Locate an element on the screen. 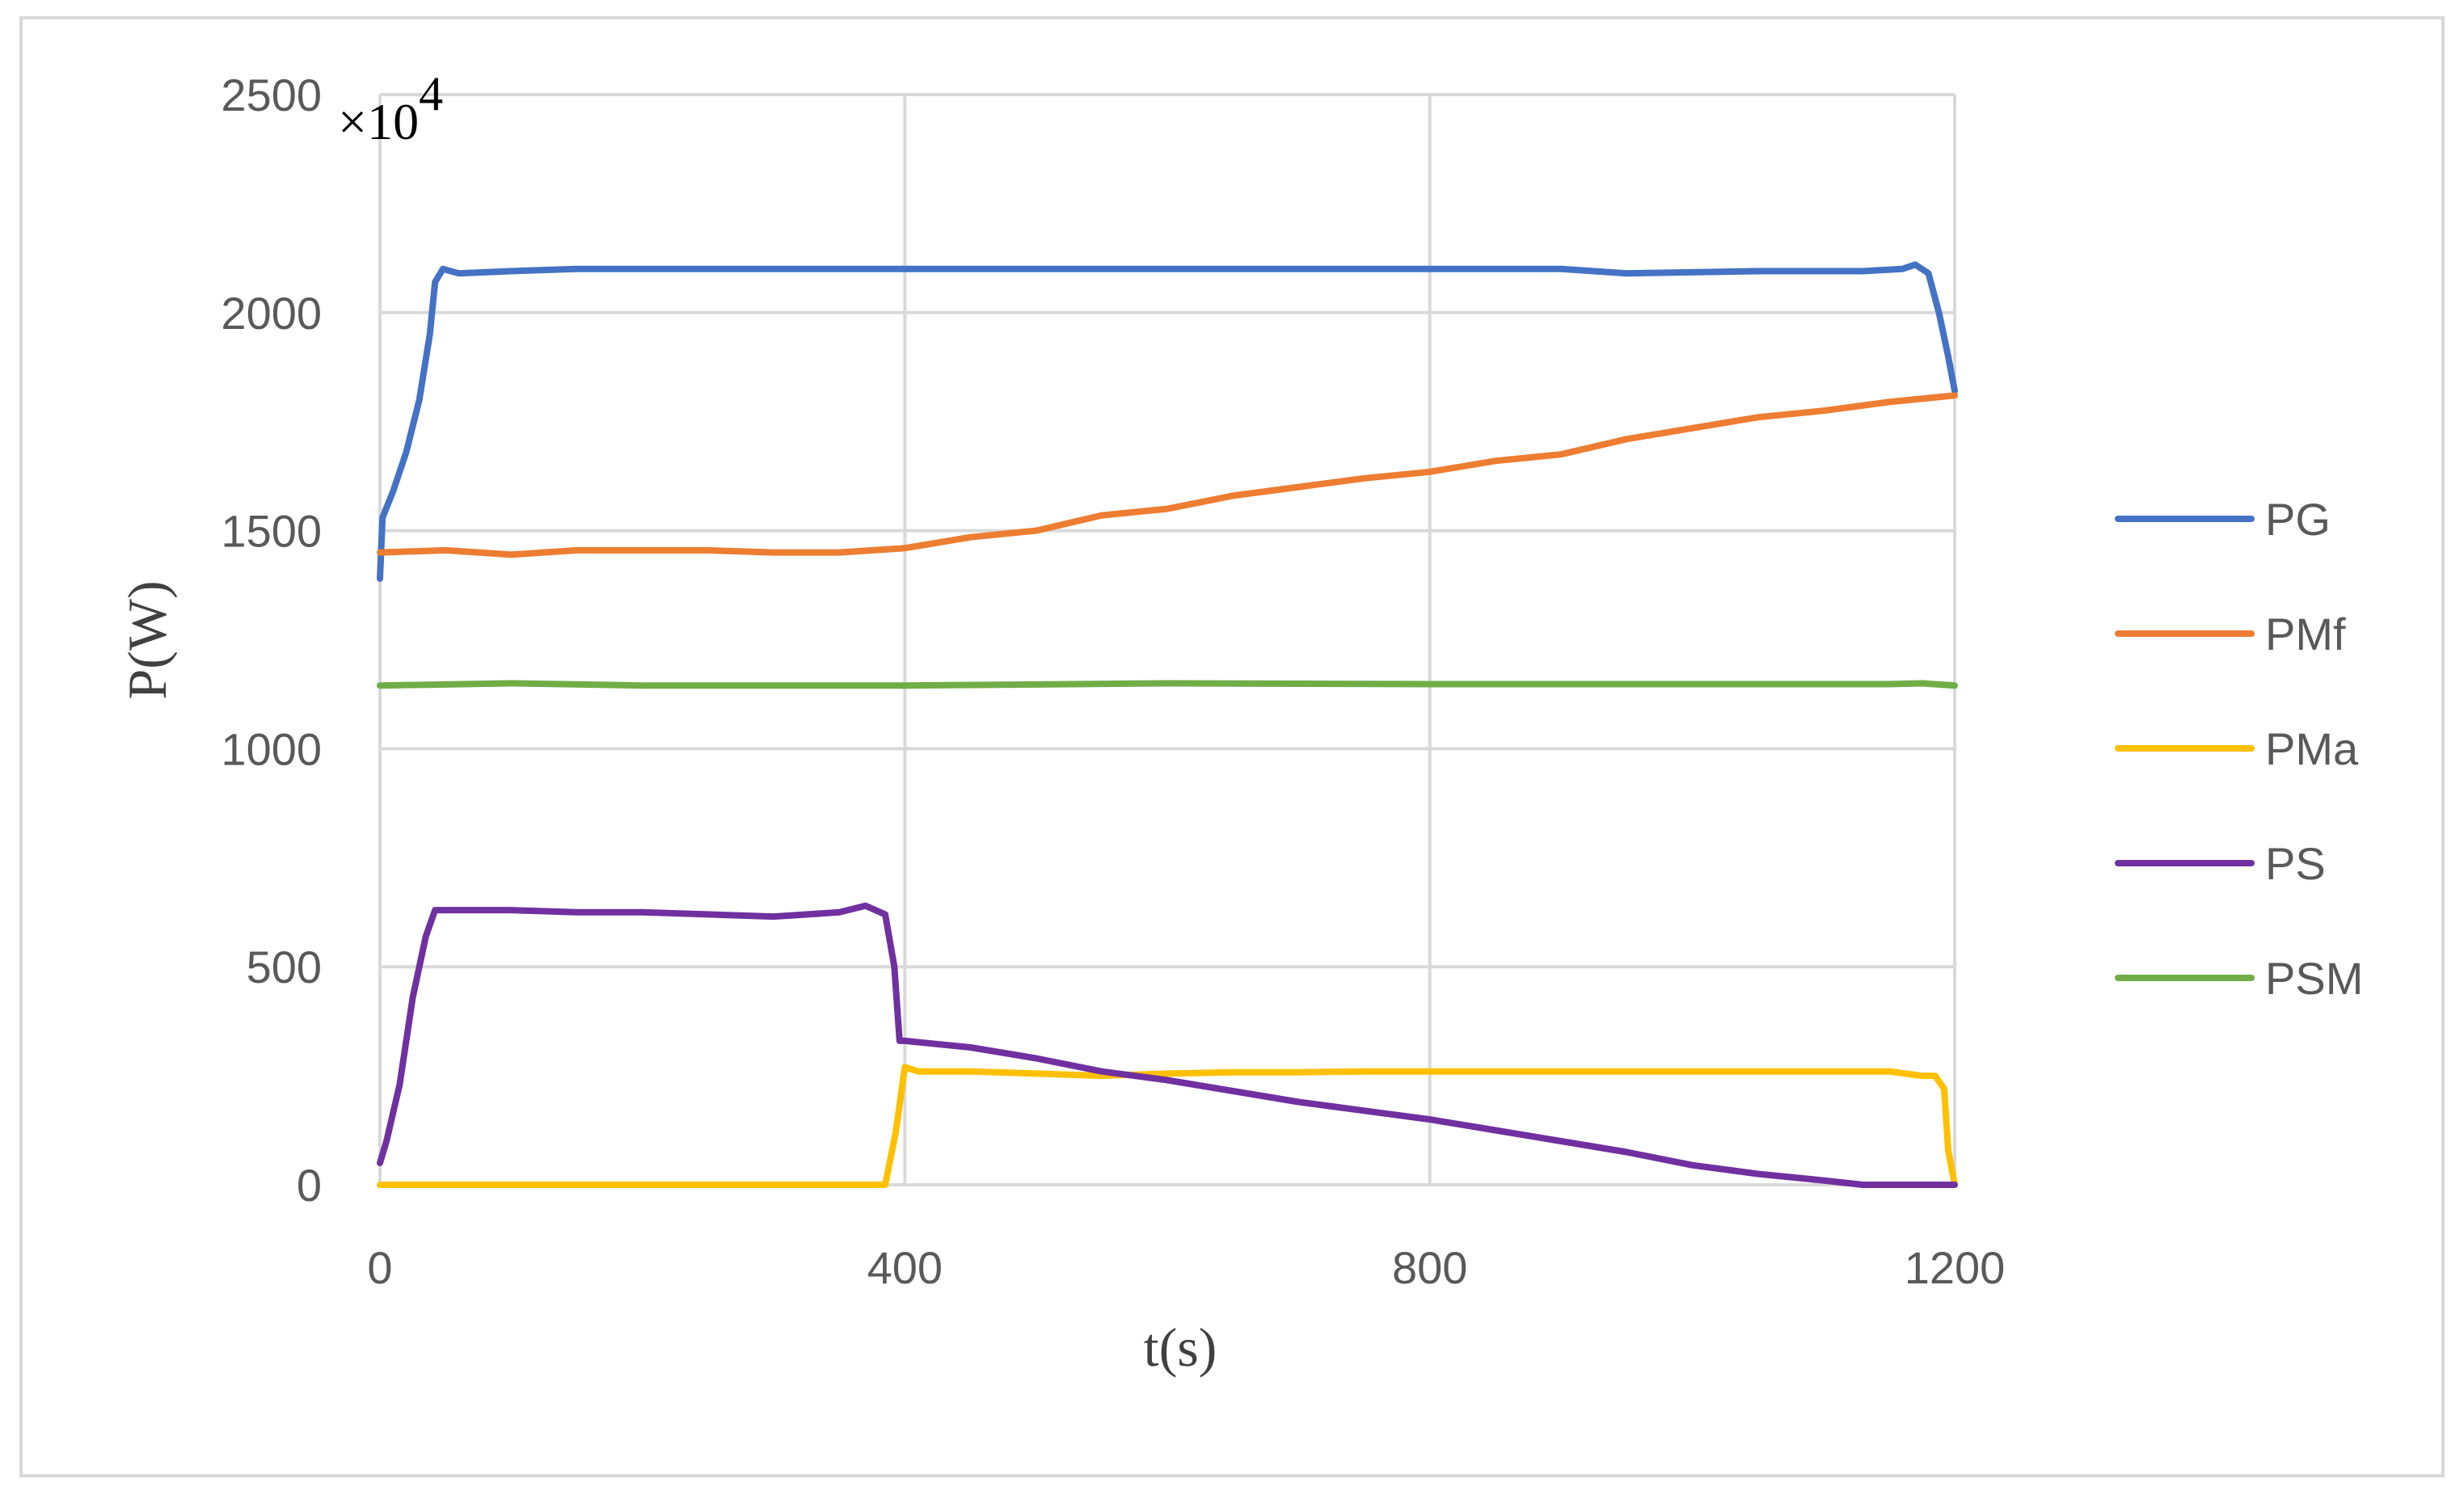 Image resolution: width=2464 pixels, height=1500 pixels. y-axis-multiplier: ×10⁴ is located at coordinates (391, 108).